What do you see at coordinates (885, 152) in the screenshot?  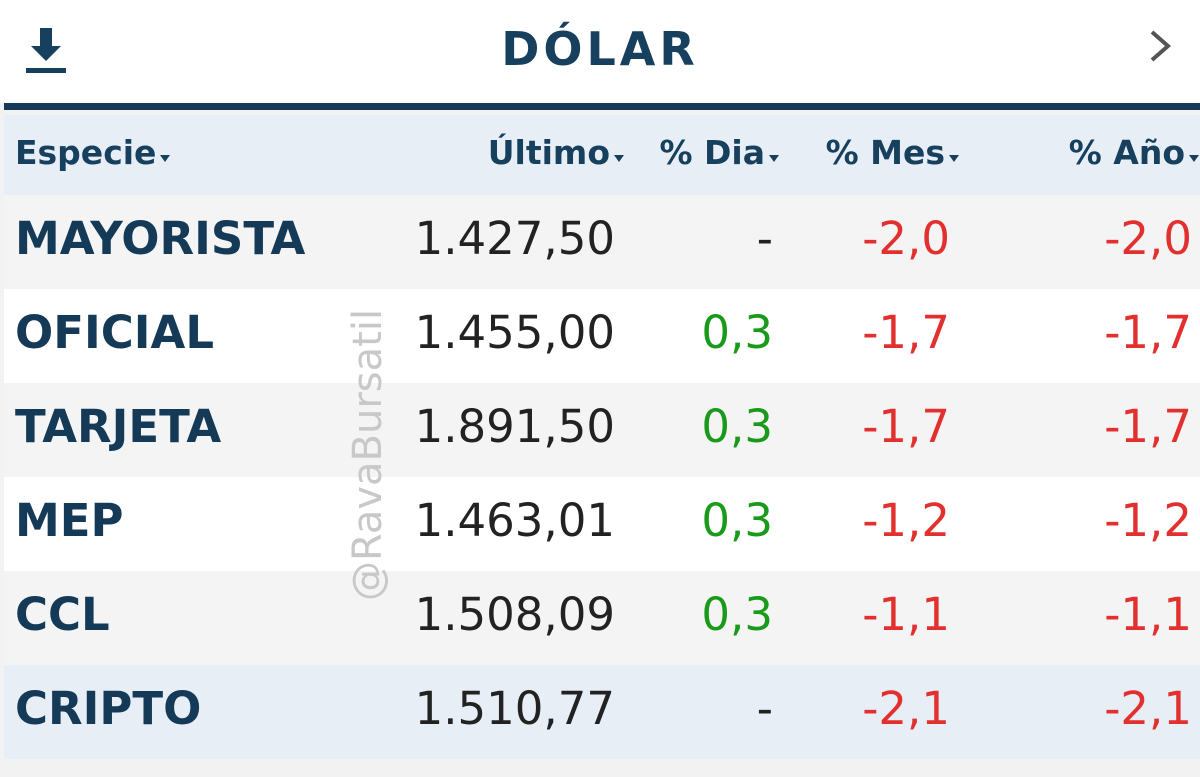 I see `column-label: % Mes` at bounding box center [885, 152].